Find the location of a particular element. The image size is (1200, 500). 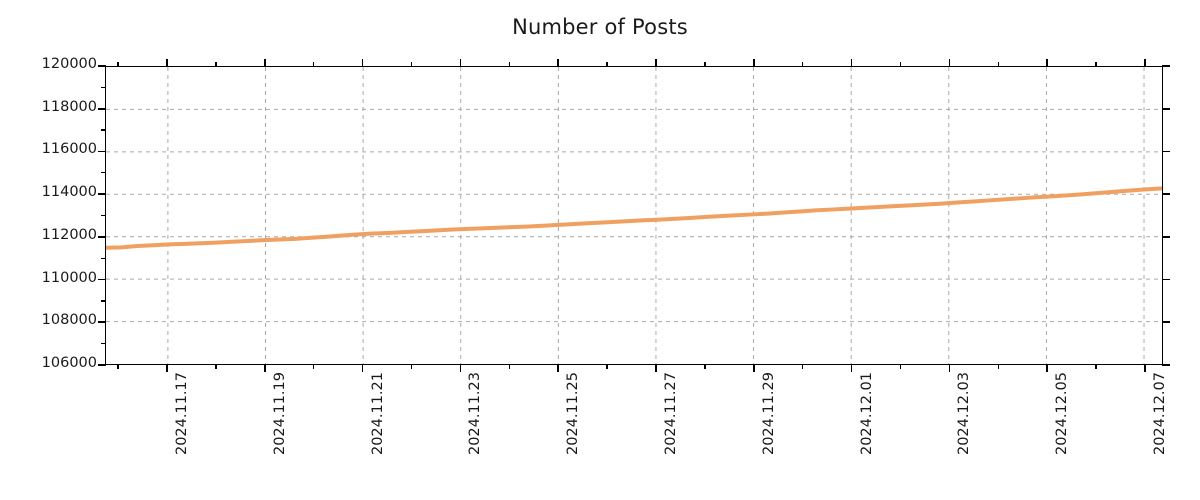

x-tick-label: 2024.11.27 is located at coordinates (671, 414).